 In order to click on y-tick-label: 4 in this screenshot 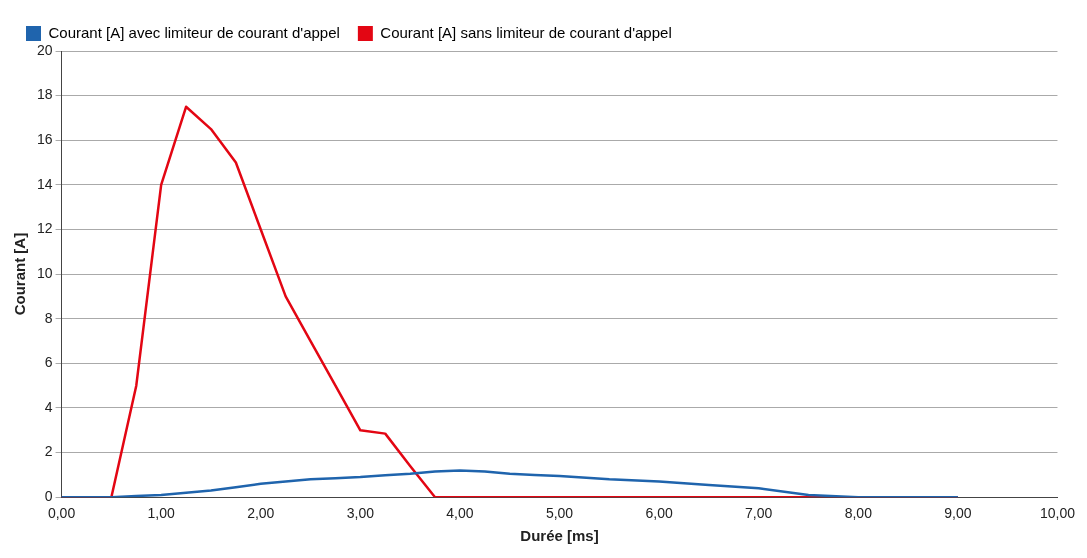, I will do `click(48, 406)`.